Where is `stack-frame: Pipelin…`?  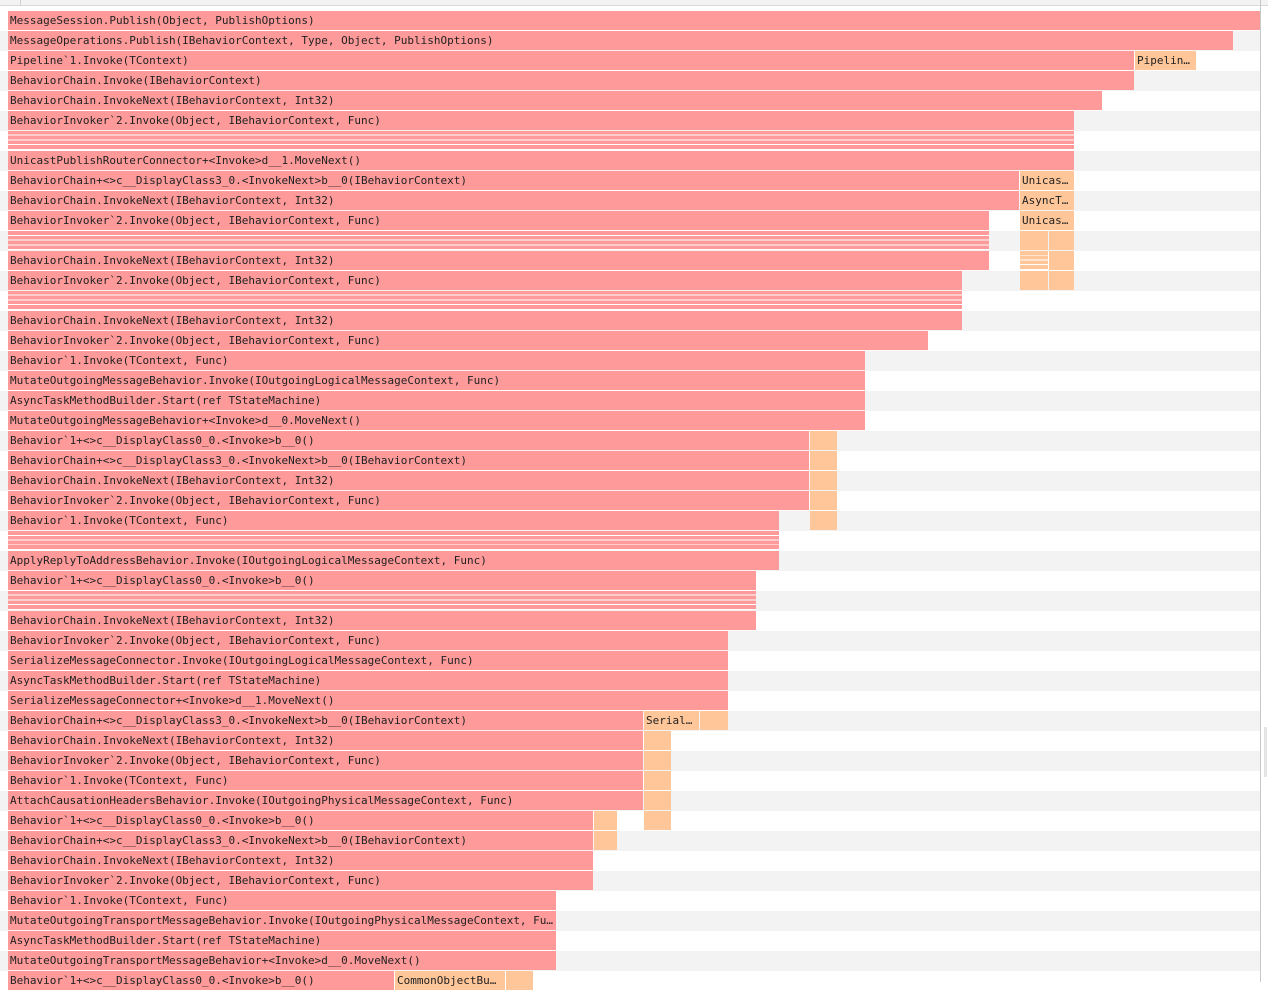
stack-frame: Pipelin… is located at coordinates (1165, 60).